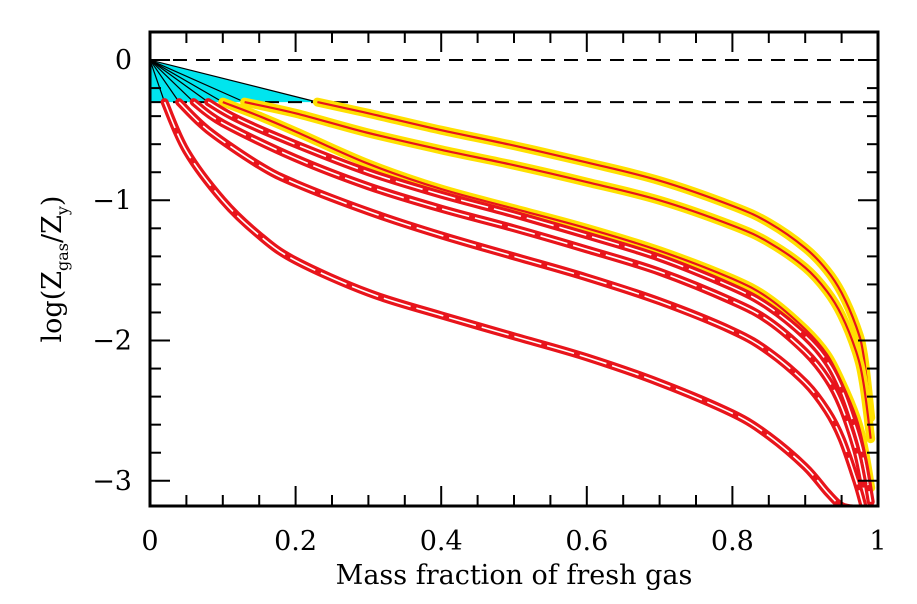 The width and height of the screenshot is (917, 604). I want to click on x-tick-label: 0.6, so click(586, 541).